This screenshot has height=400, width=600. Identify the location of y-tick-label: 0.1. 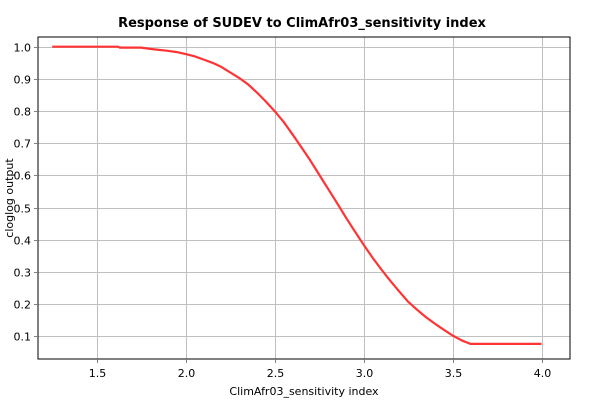
(23, 337).